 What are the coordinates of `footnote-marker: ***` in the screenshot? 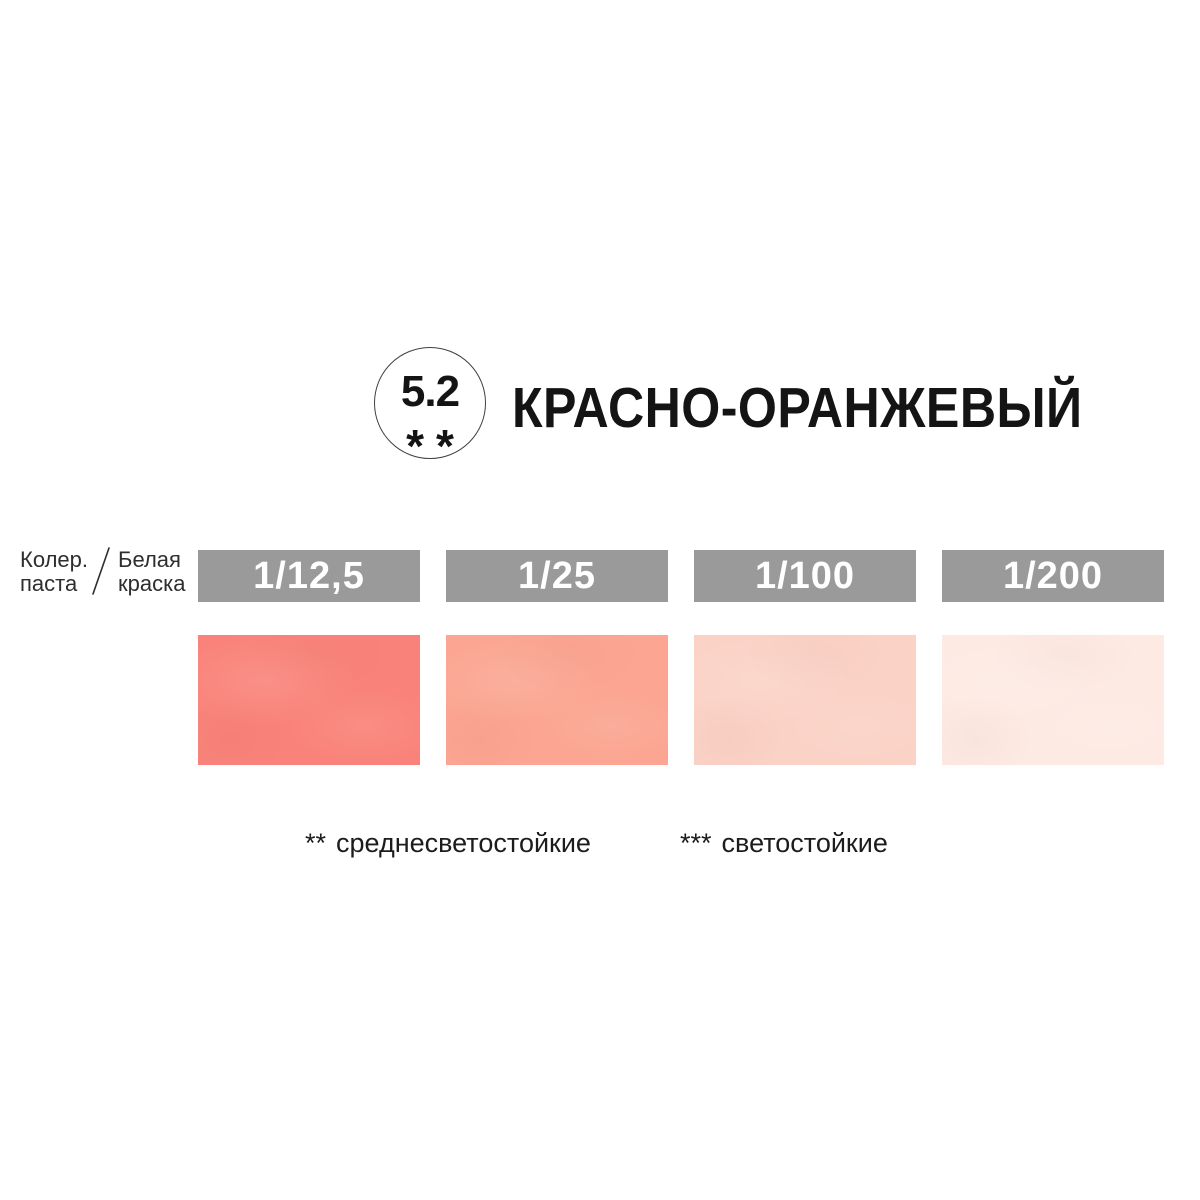 It's located at (696, 843).